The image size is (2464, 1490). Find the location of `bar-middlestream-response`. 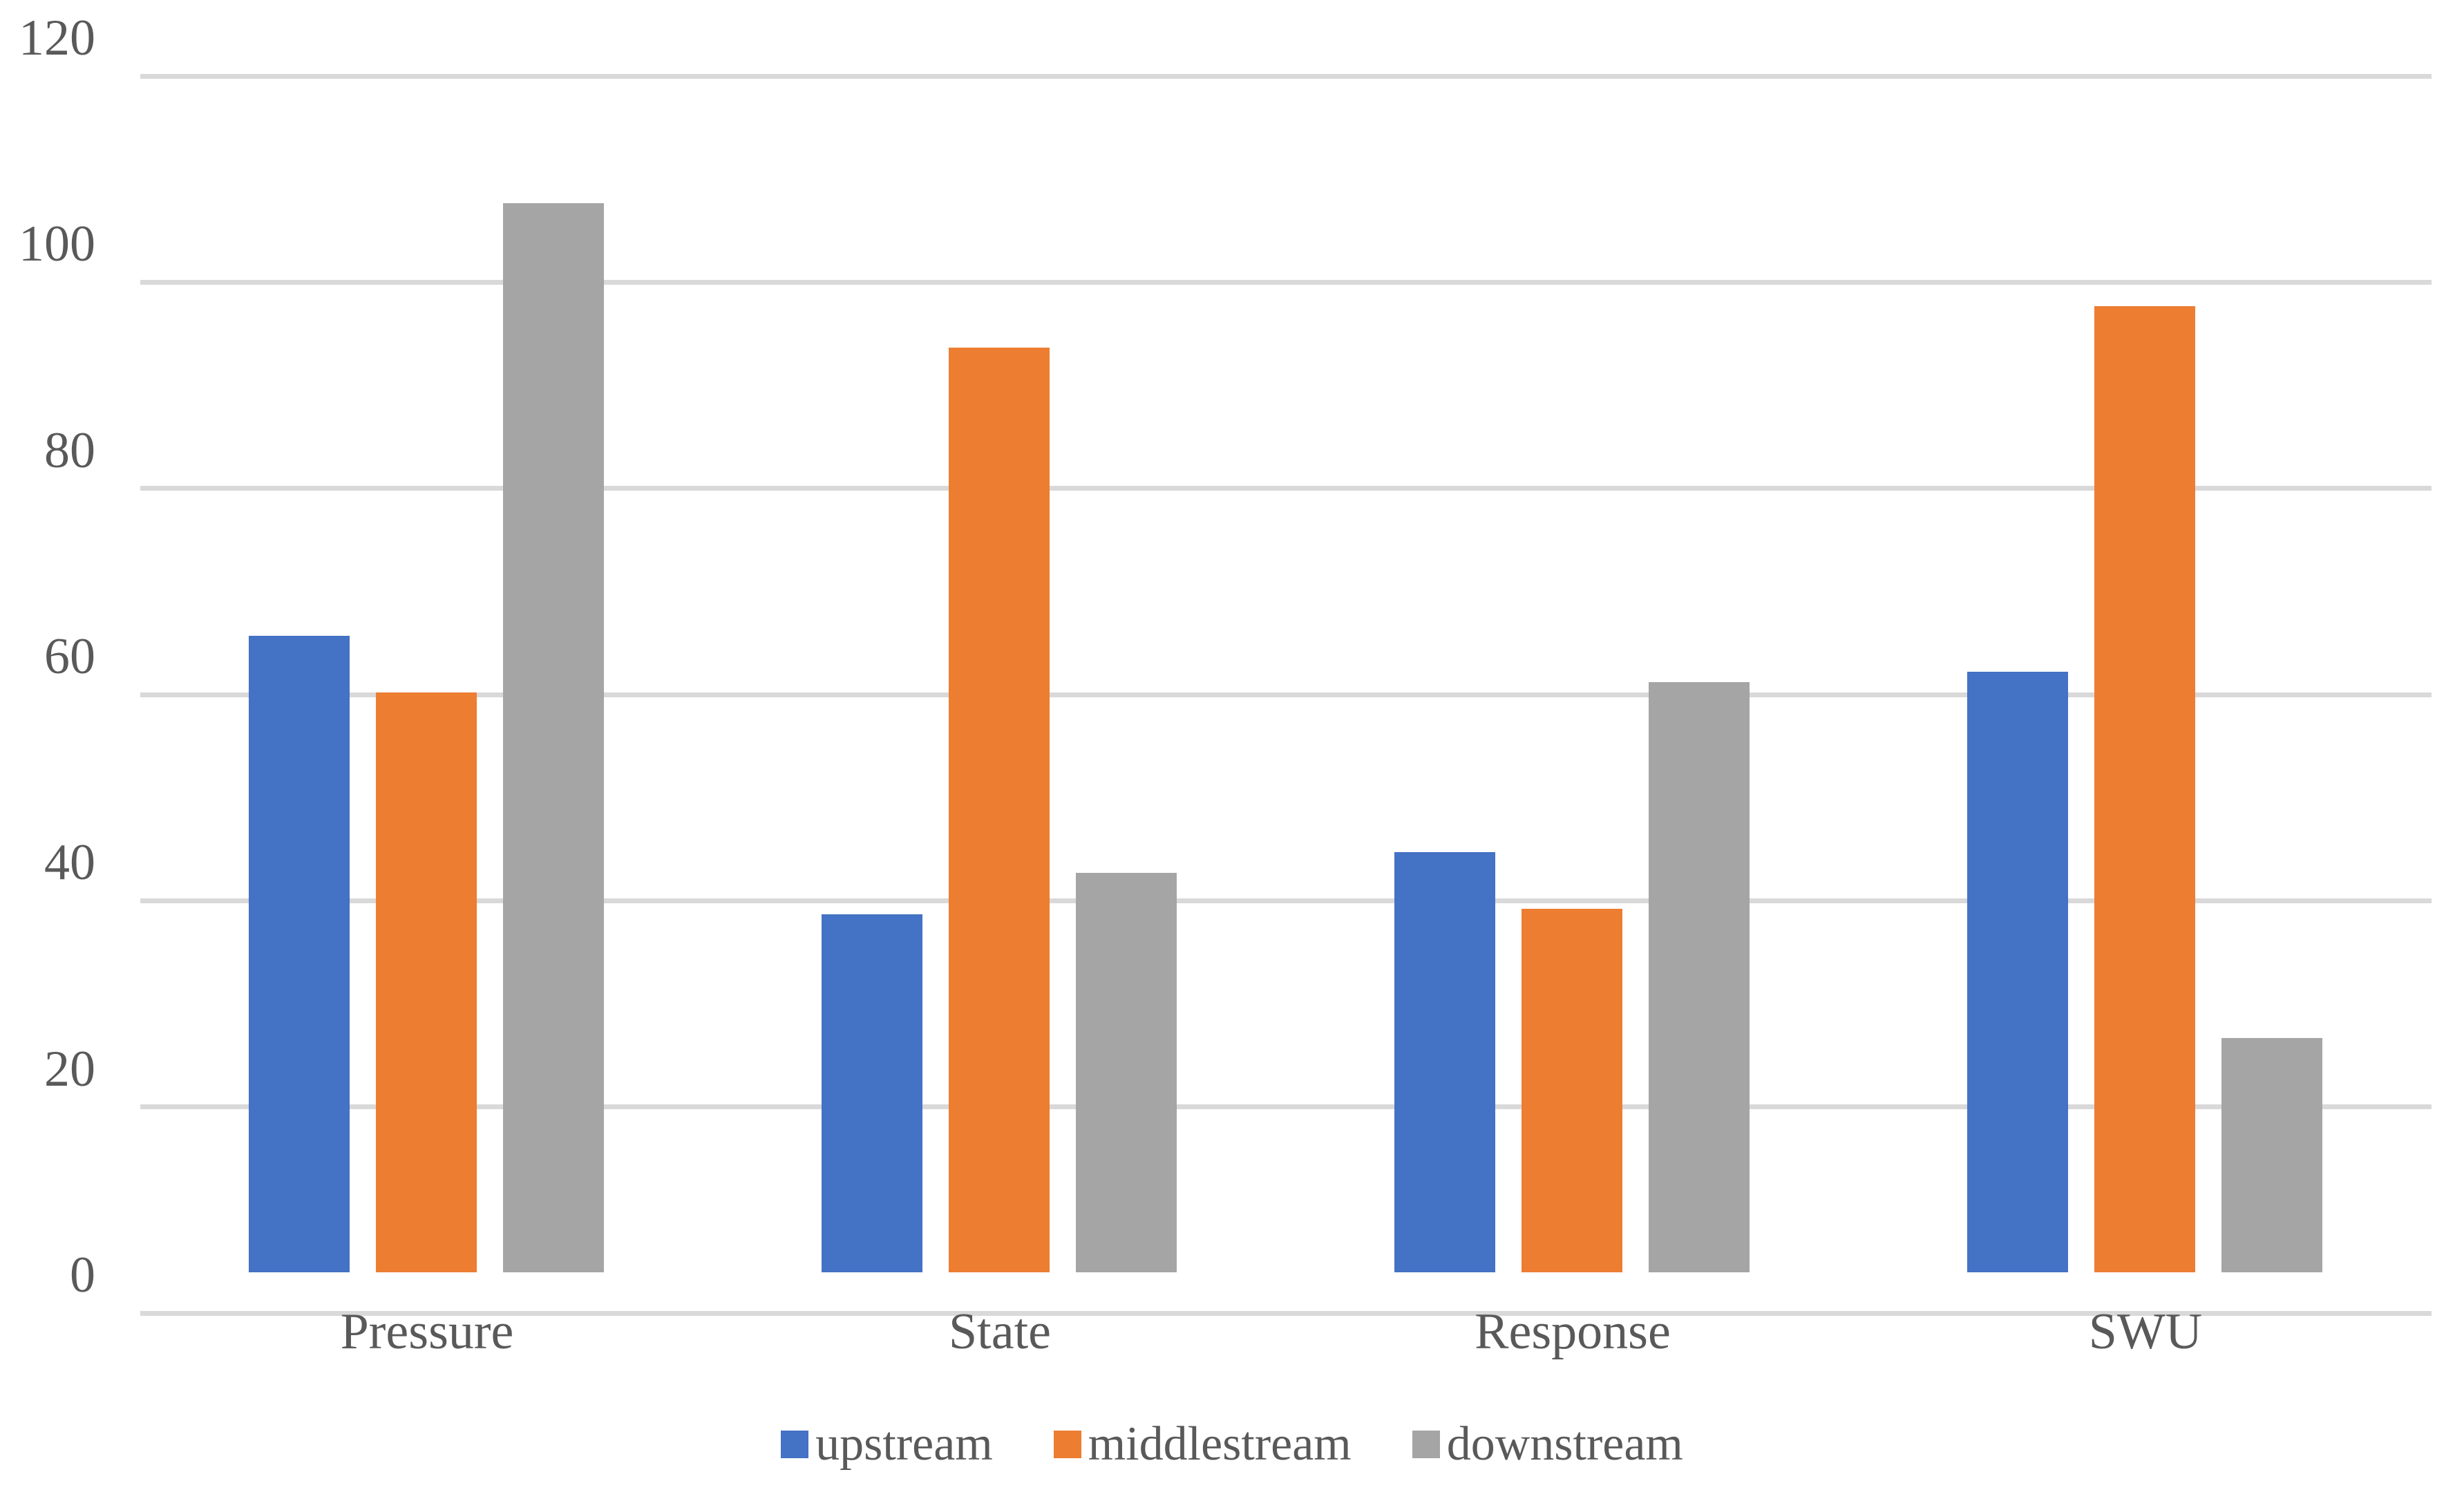

bar-middlestream-response is located at coordinates (1572, 1090).